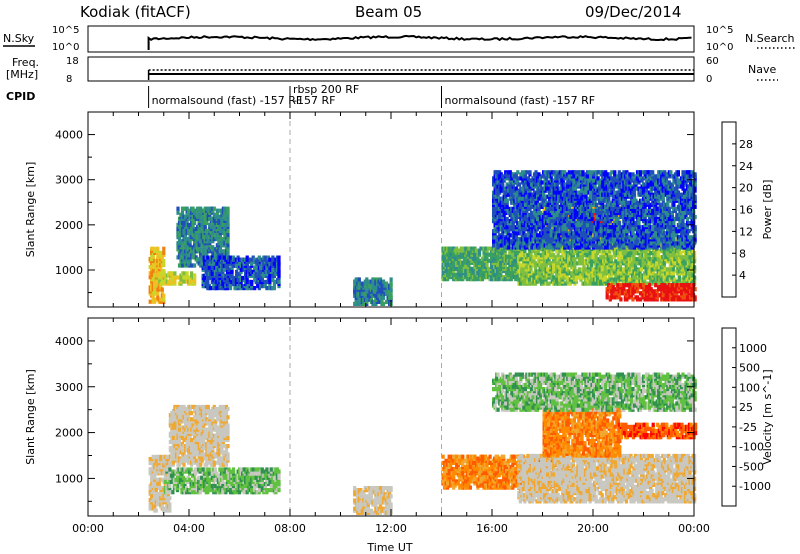 The width and height of the screenshot is (800, 554). Describe the element at coordinates (22, 74) in the screenshot. I see `freq-unit: [MHz]` at that location.